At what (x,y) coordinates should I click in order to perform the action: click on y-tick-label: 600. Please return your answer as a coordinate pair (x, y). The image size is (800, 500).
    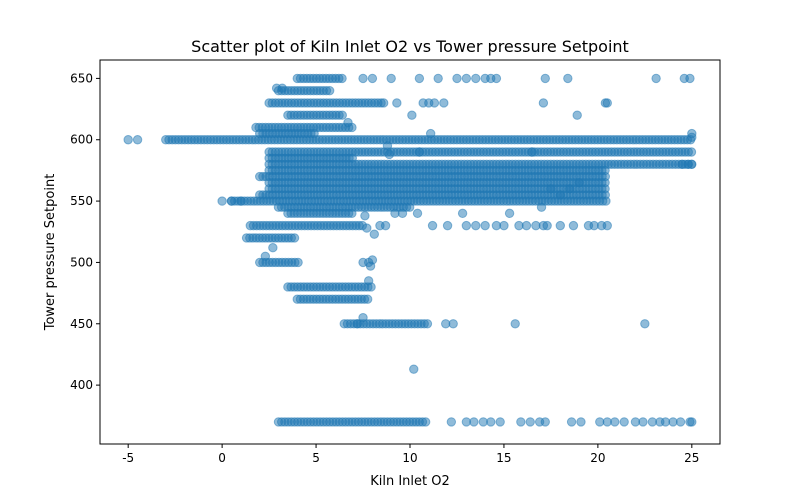
    Looking at the image, I should click on (81, 140).